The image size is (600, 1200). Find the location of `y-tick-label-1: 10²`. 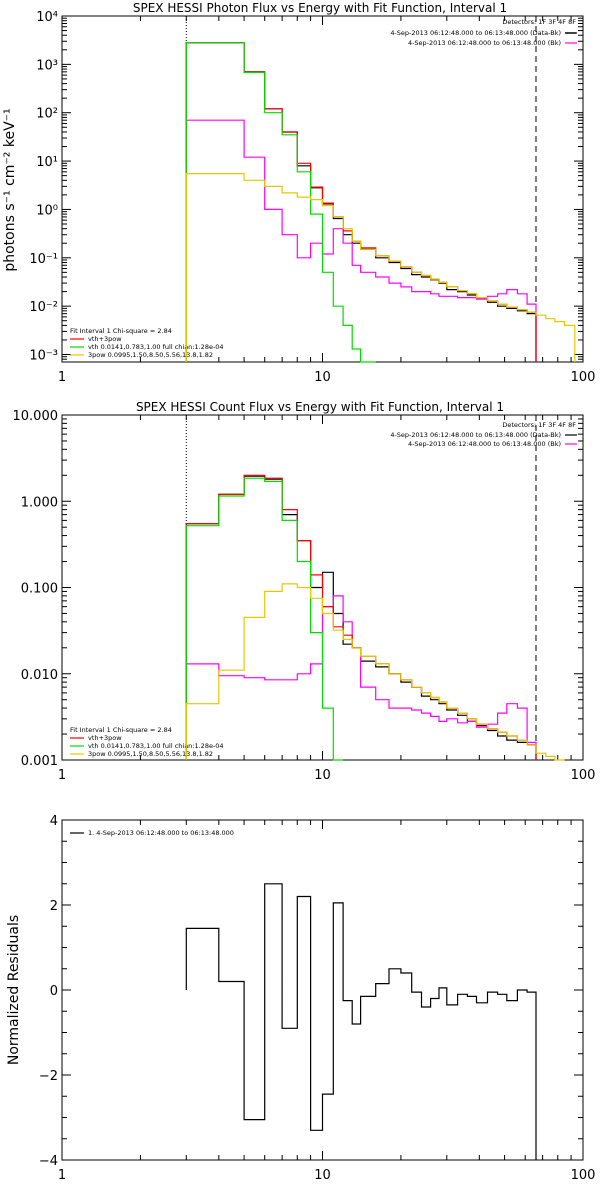

y-tick-label-1: 10² is located at coordinates (47, 114).